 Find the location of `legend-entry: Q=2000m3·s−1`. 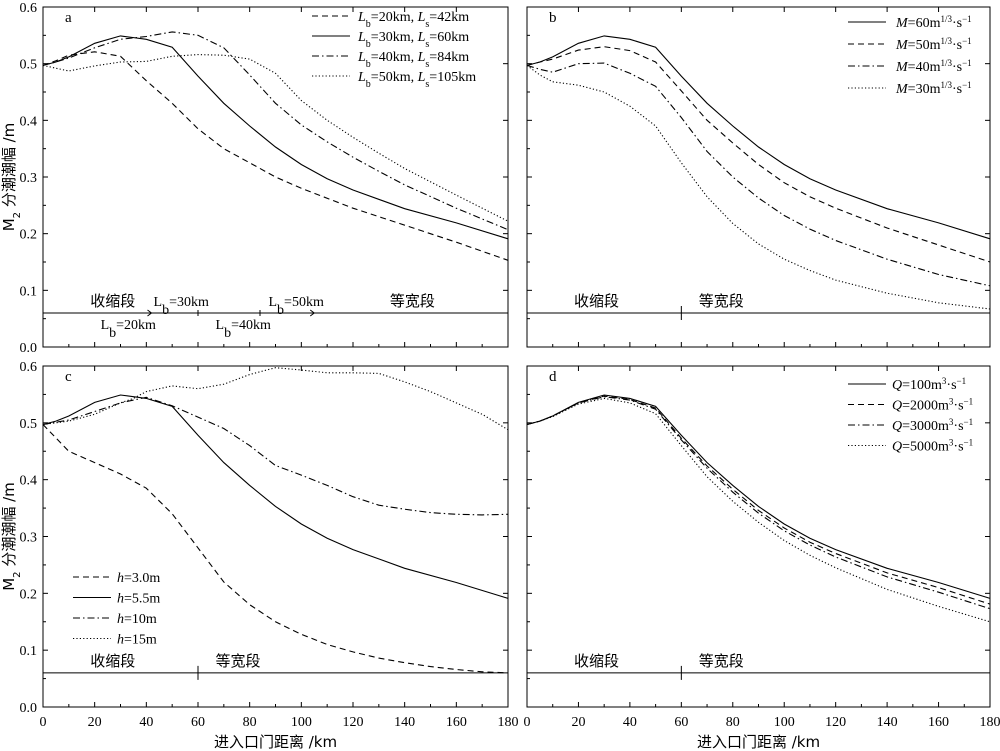

legend-entry: Q=2000m3·s−1 is located at coordinates (932, 405).